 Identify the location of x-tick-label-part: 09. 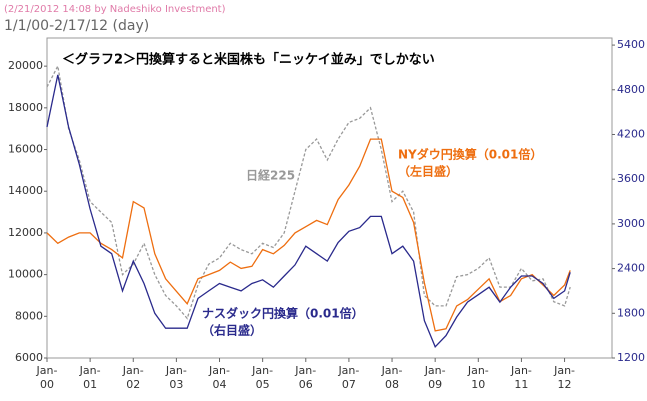
(435, 384).